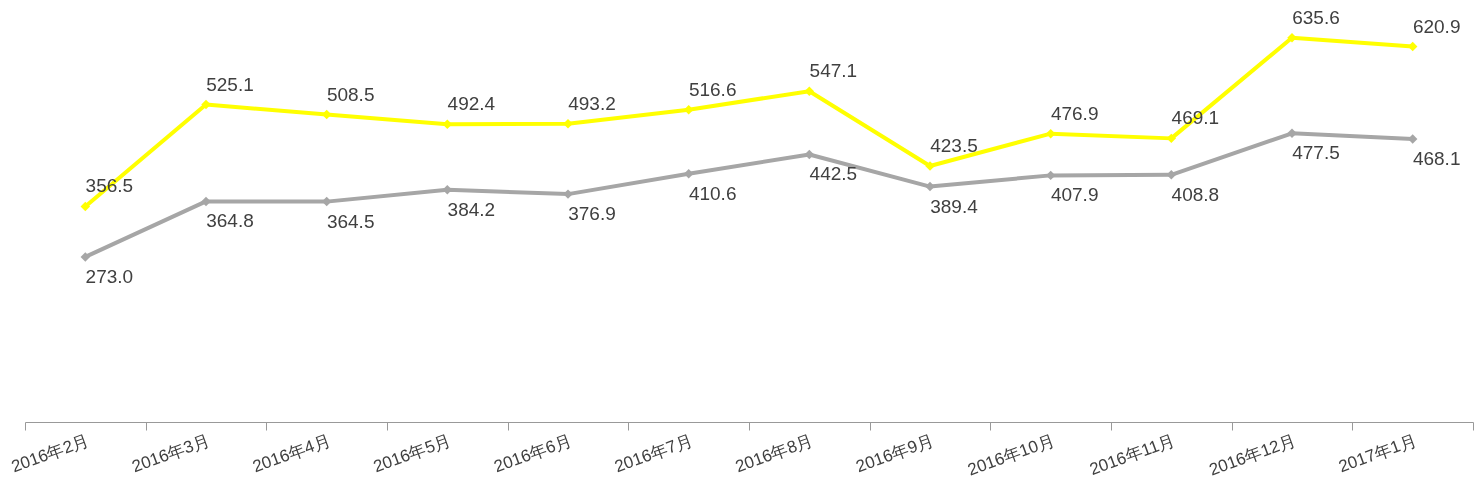 This screenshot has width=1484, height=484. I want to click on data-label: 389.4, so click(954, 206).